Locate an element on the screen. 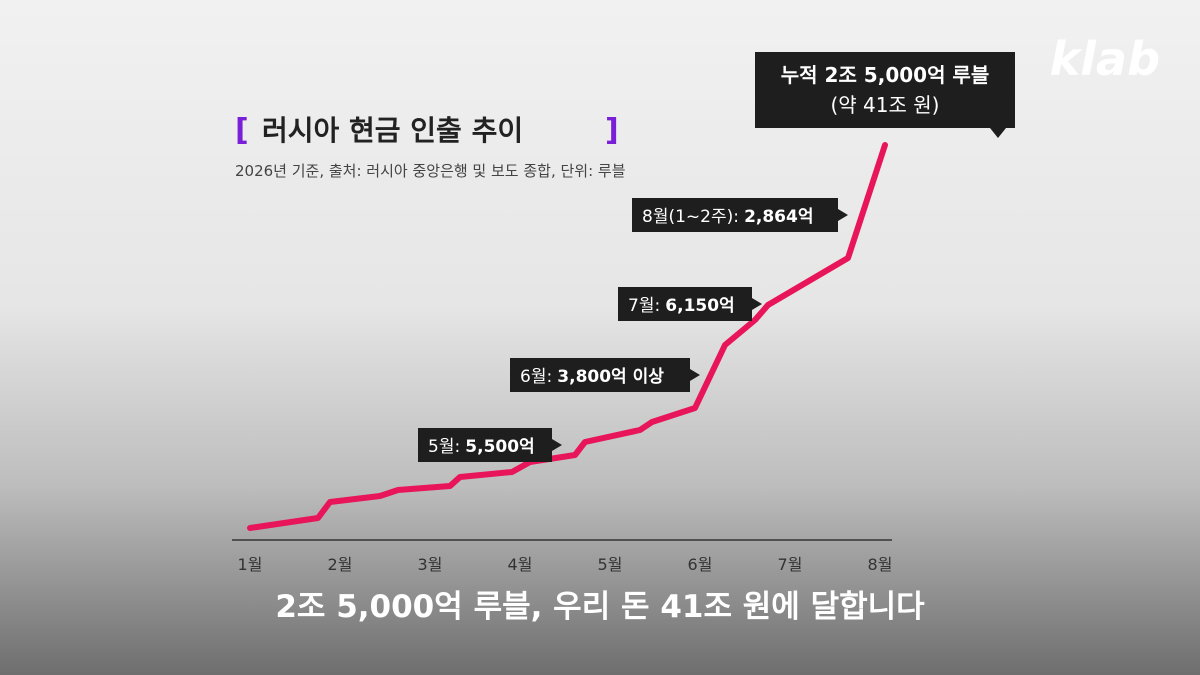  bracket: [ is located at coordinates (242, 130).